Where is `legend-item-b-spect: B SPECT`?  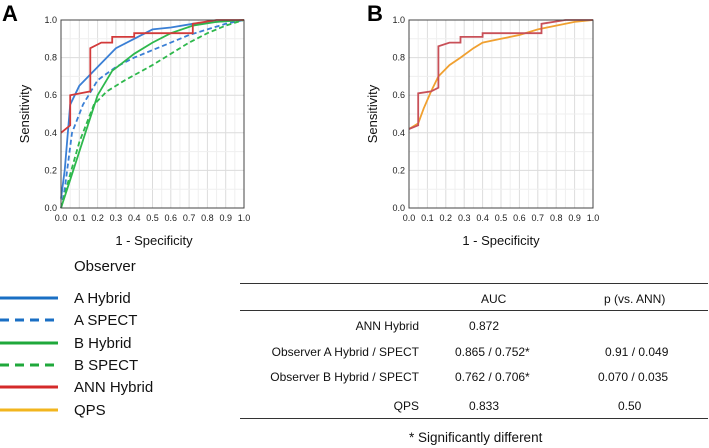
legend-item-b-spect: B SPECT is located at coordinates (100, 366).